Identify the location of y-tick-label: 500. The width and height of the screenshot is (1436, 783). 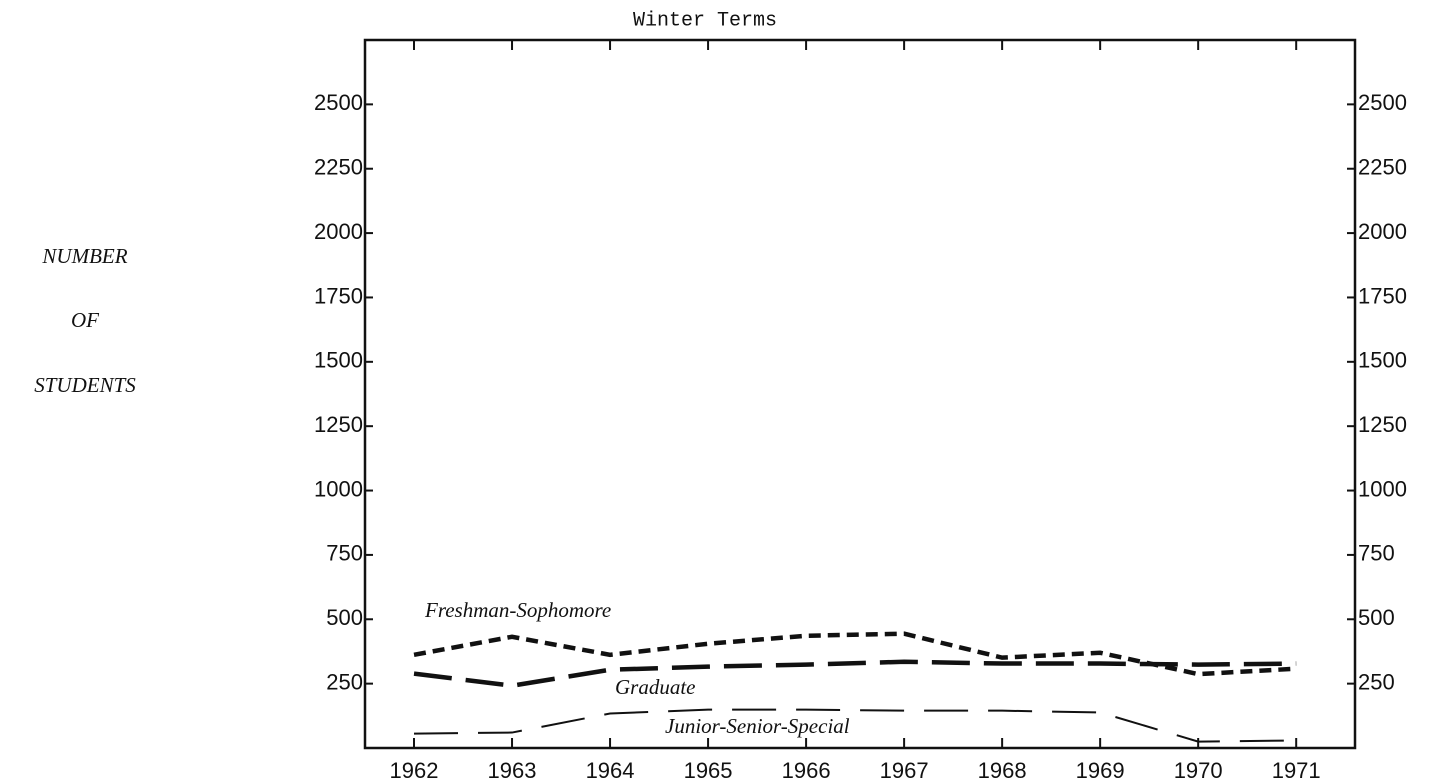
(344, 617).